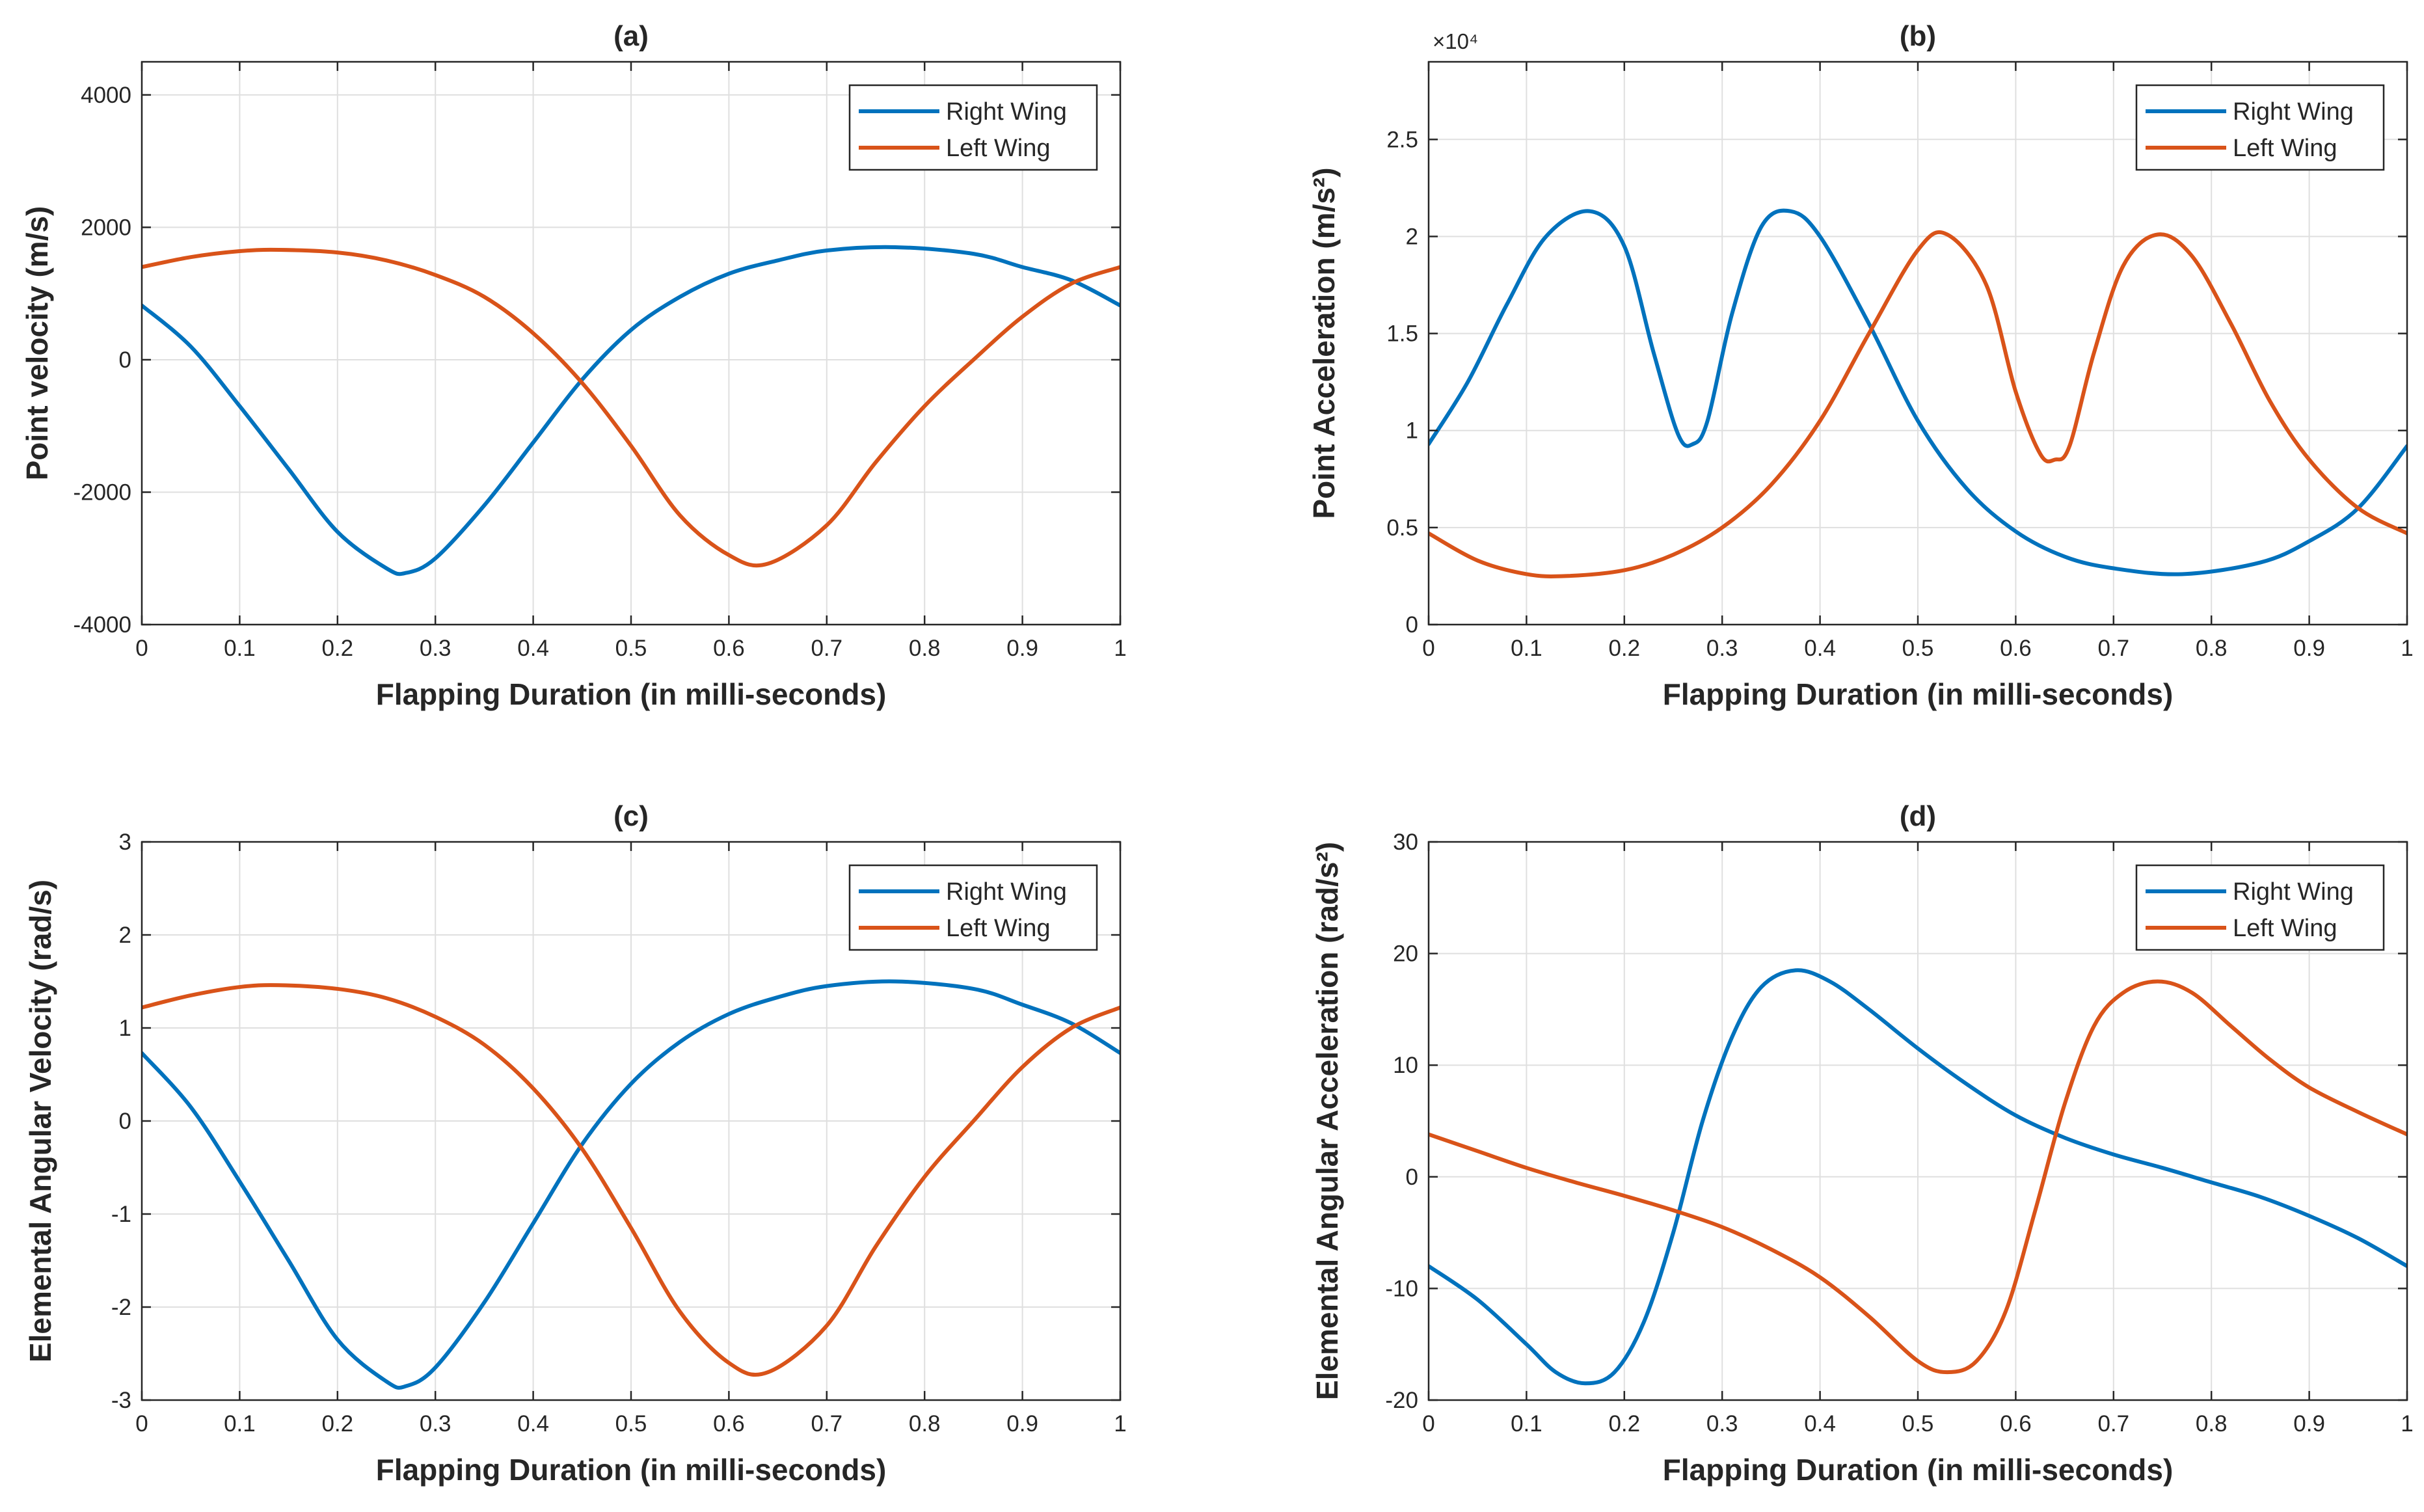  I want to click on panel-title: (d), so click(1918, 816).